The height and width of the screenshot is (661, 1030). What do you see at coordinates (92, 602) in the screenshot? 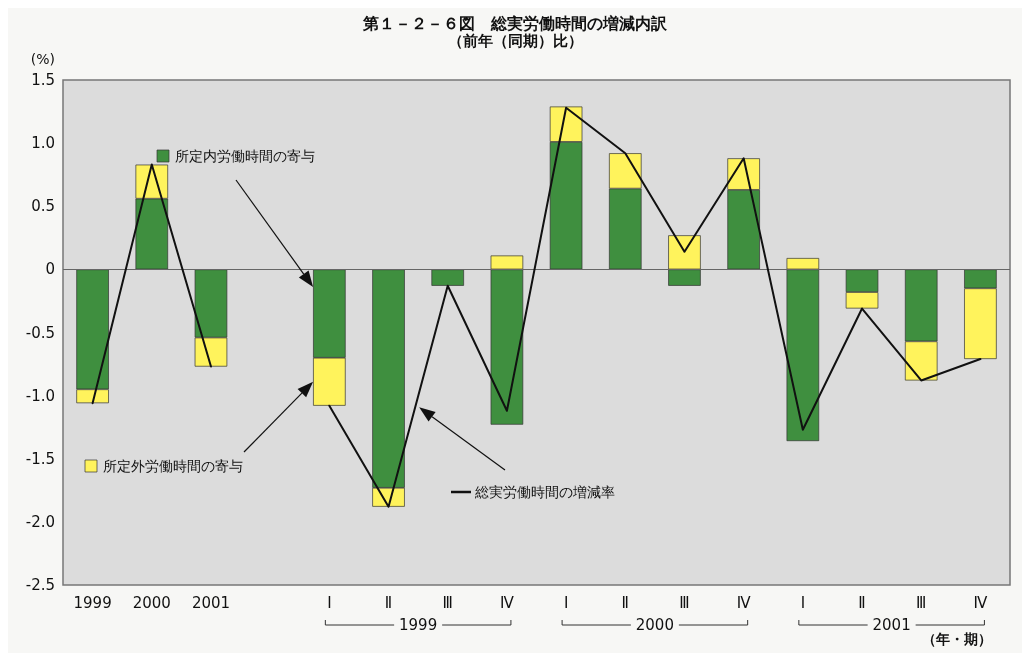
I see `x-tick-label: 1999` at bounding box center [92, 602].